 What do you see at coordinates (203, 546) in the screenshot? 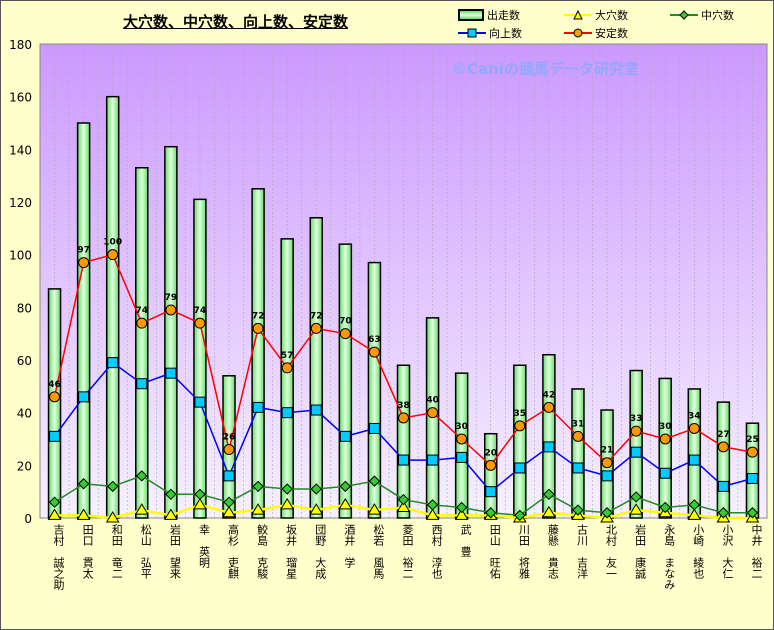
I see `x-tick-label: 幸 英明` at bounding box center [203, 546].